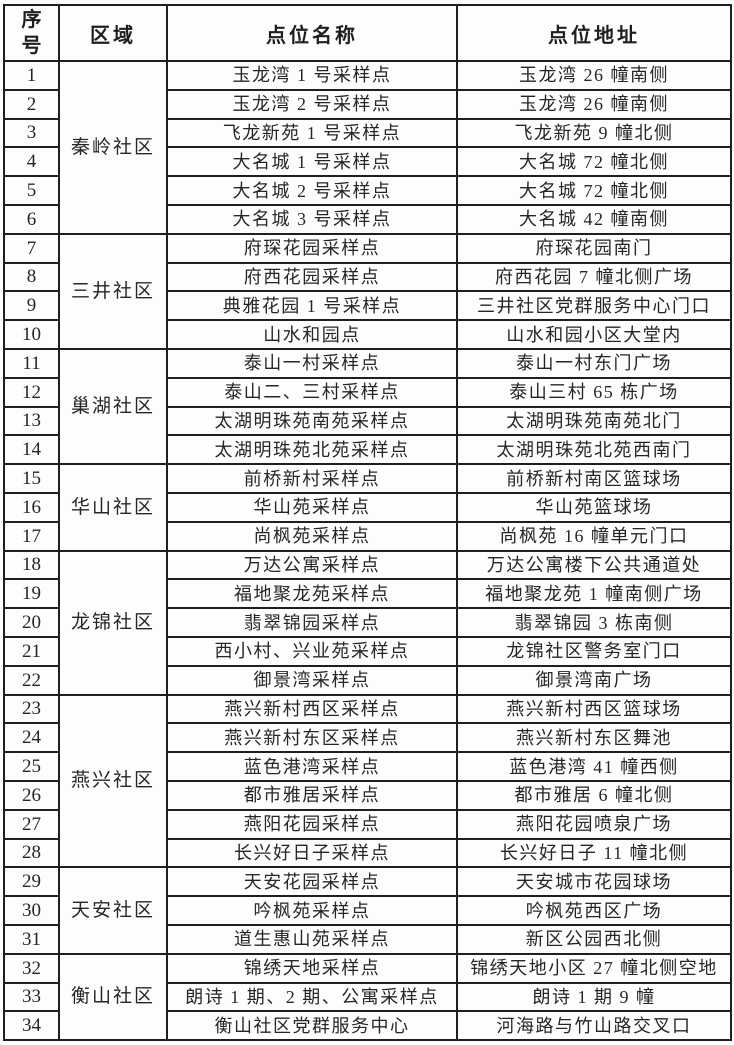 The height and width of the screenshot is (1045, 734). I want to click on site-address-cell: 府西花园 7 幢北侧广场, so click(594, 277).